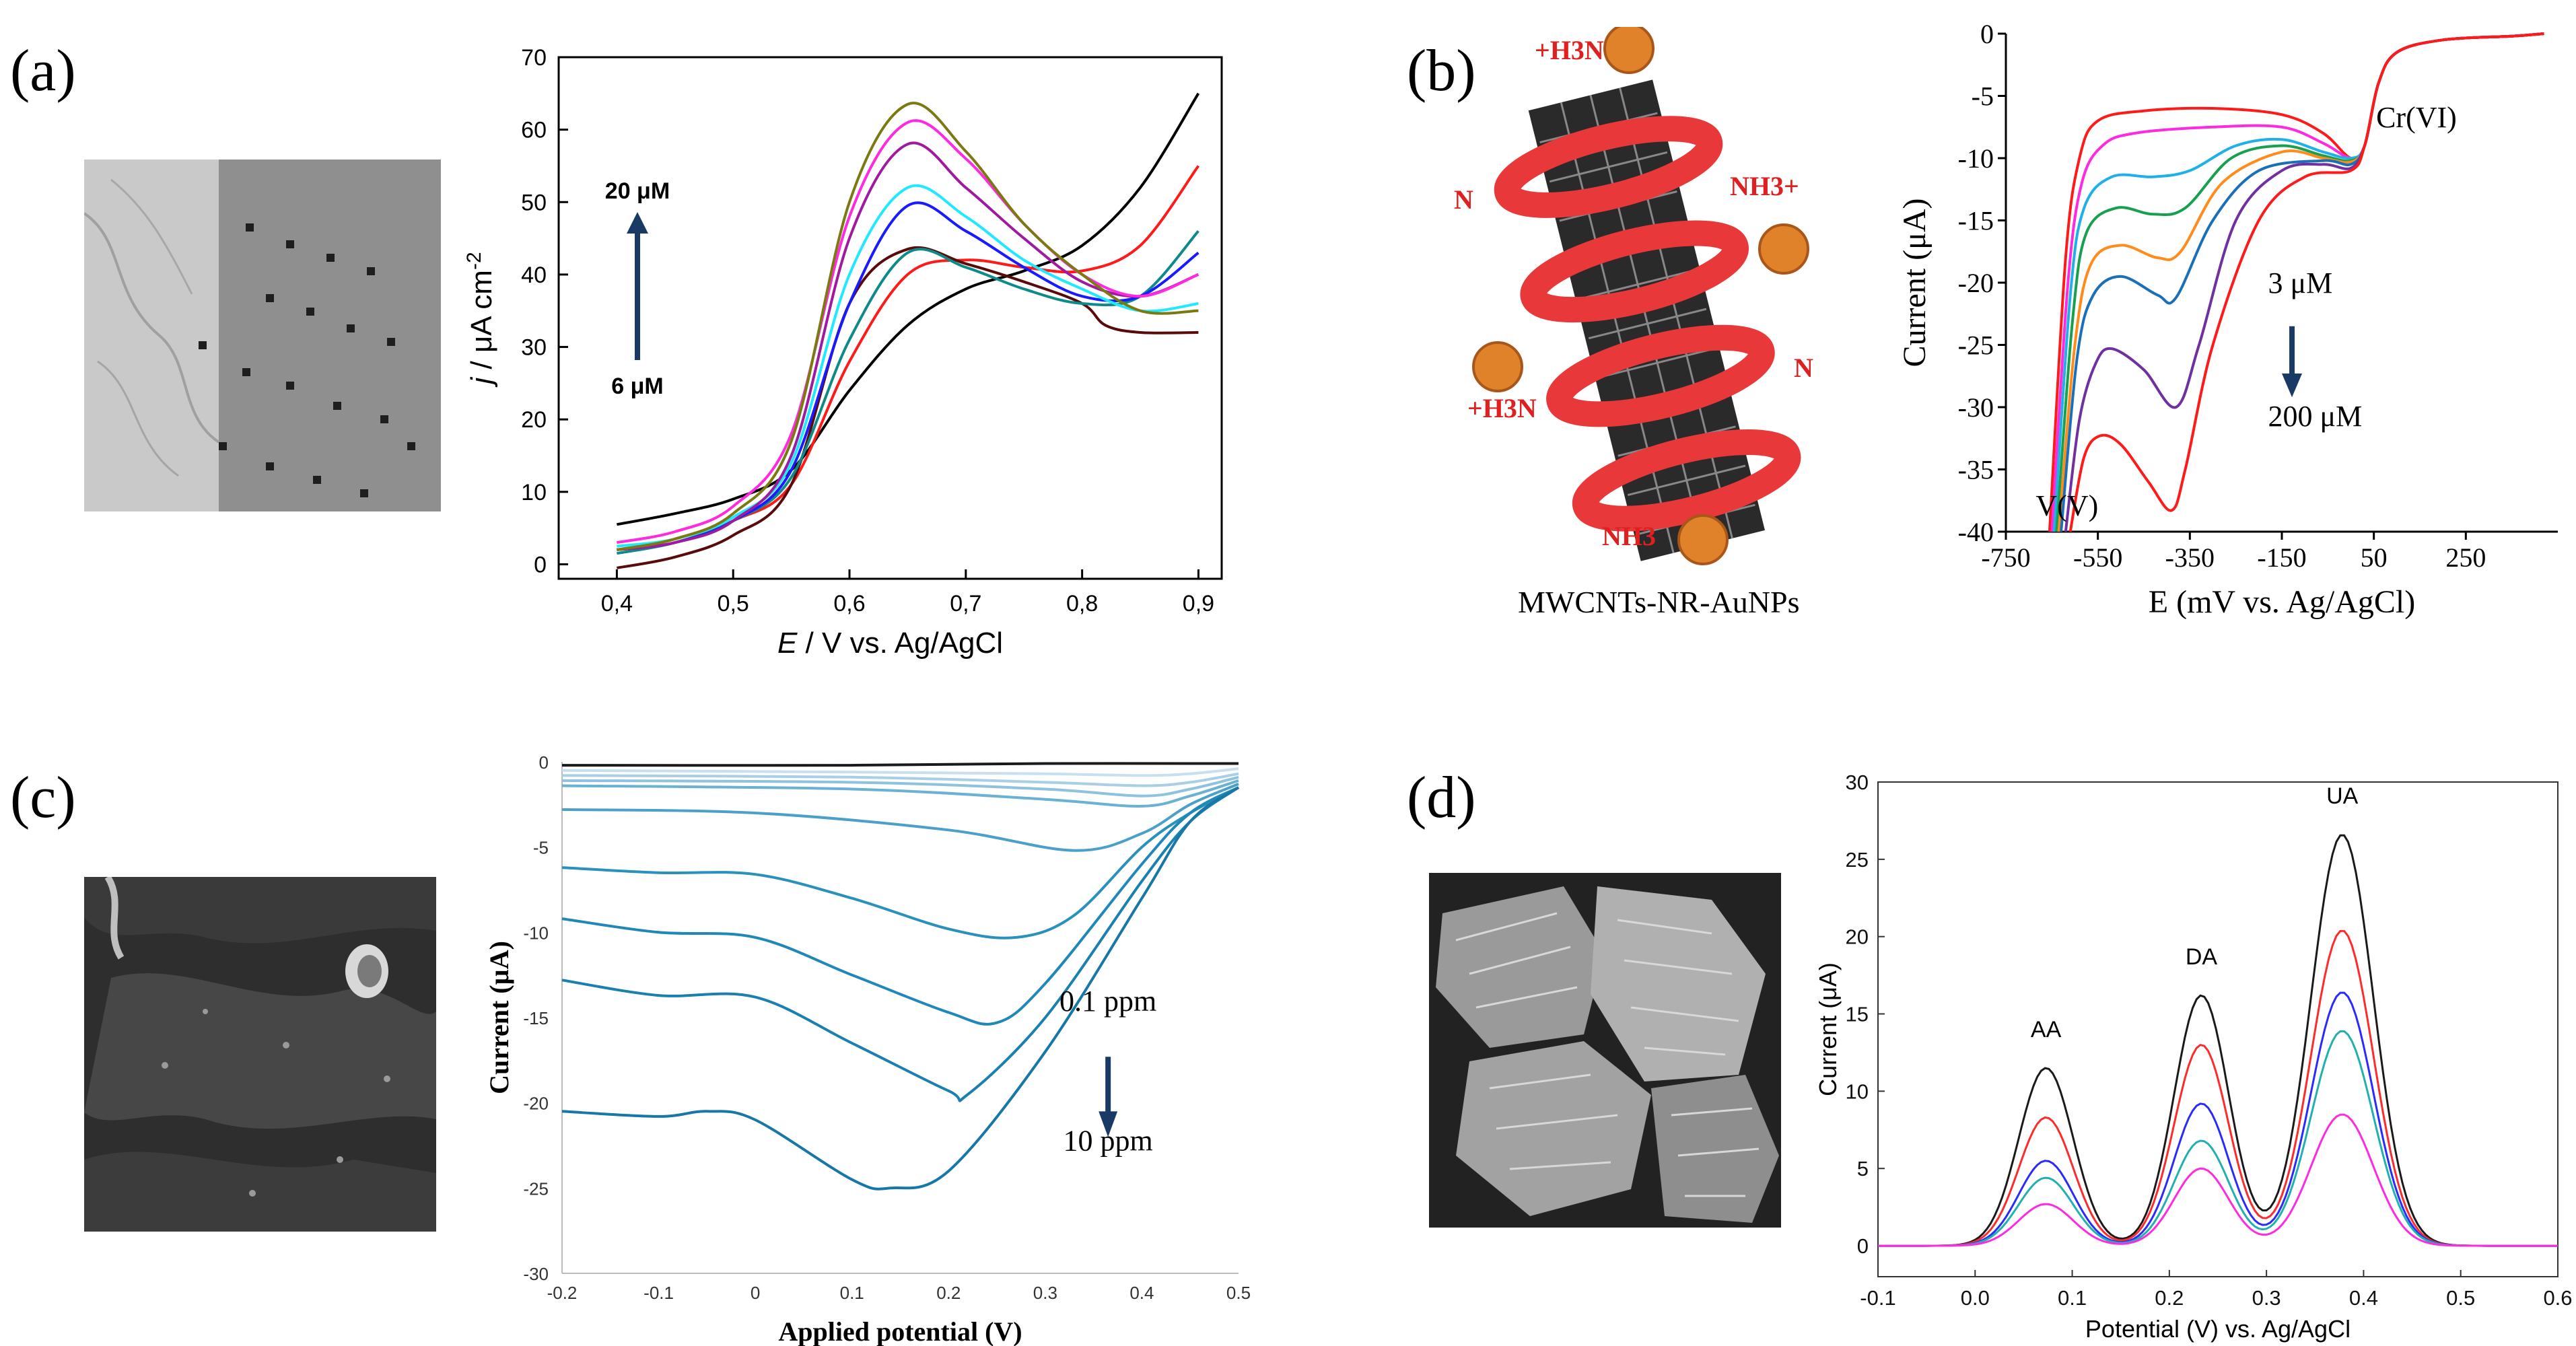 This screenshot has width=2576, height=1346. I want to click on x-tick-label: 0.4, so click(1141, 1293).